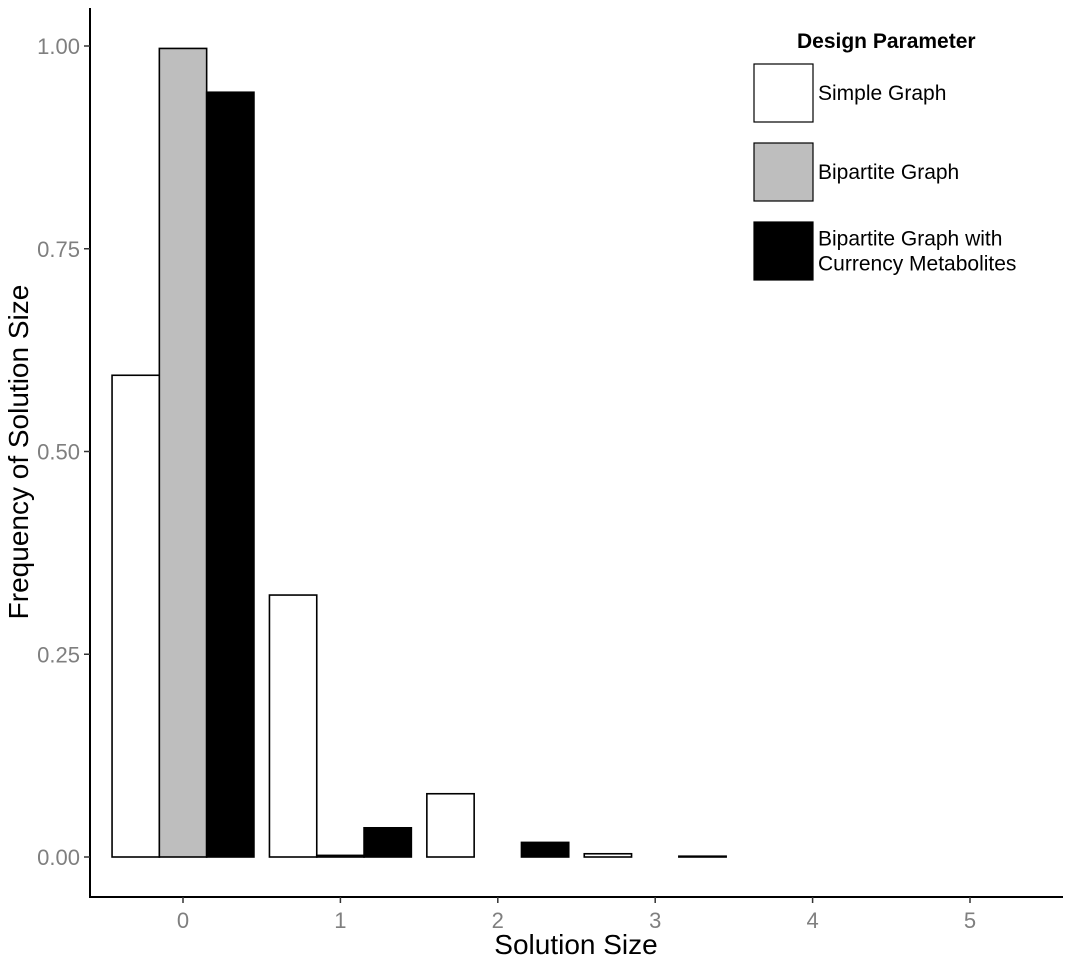 The image size is (1073, 964). I want to click on y-tick-label: 0.75, so click(58, 249).